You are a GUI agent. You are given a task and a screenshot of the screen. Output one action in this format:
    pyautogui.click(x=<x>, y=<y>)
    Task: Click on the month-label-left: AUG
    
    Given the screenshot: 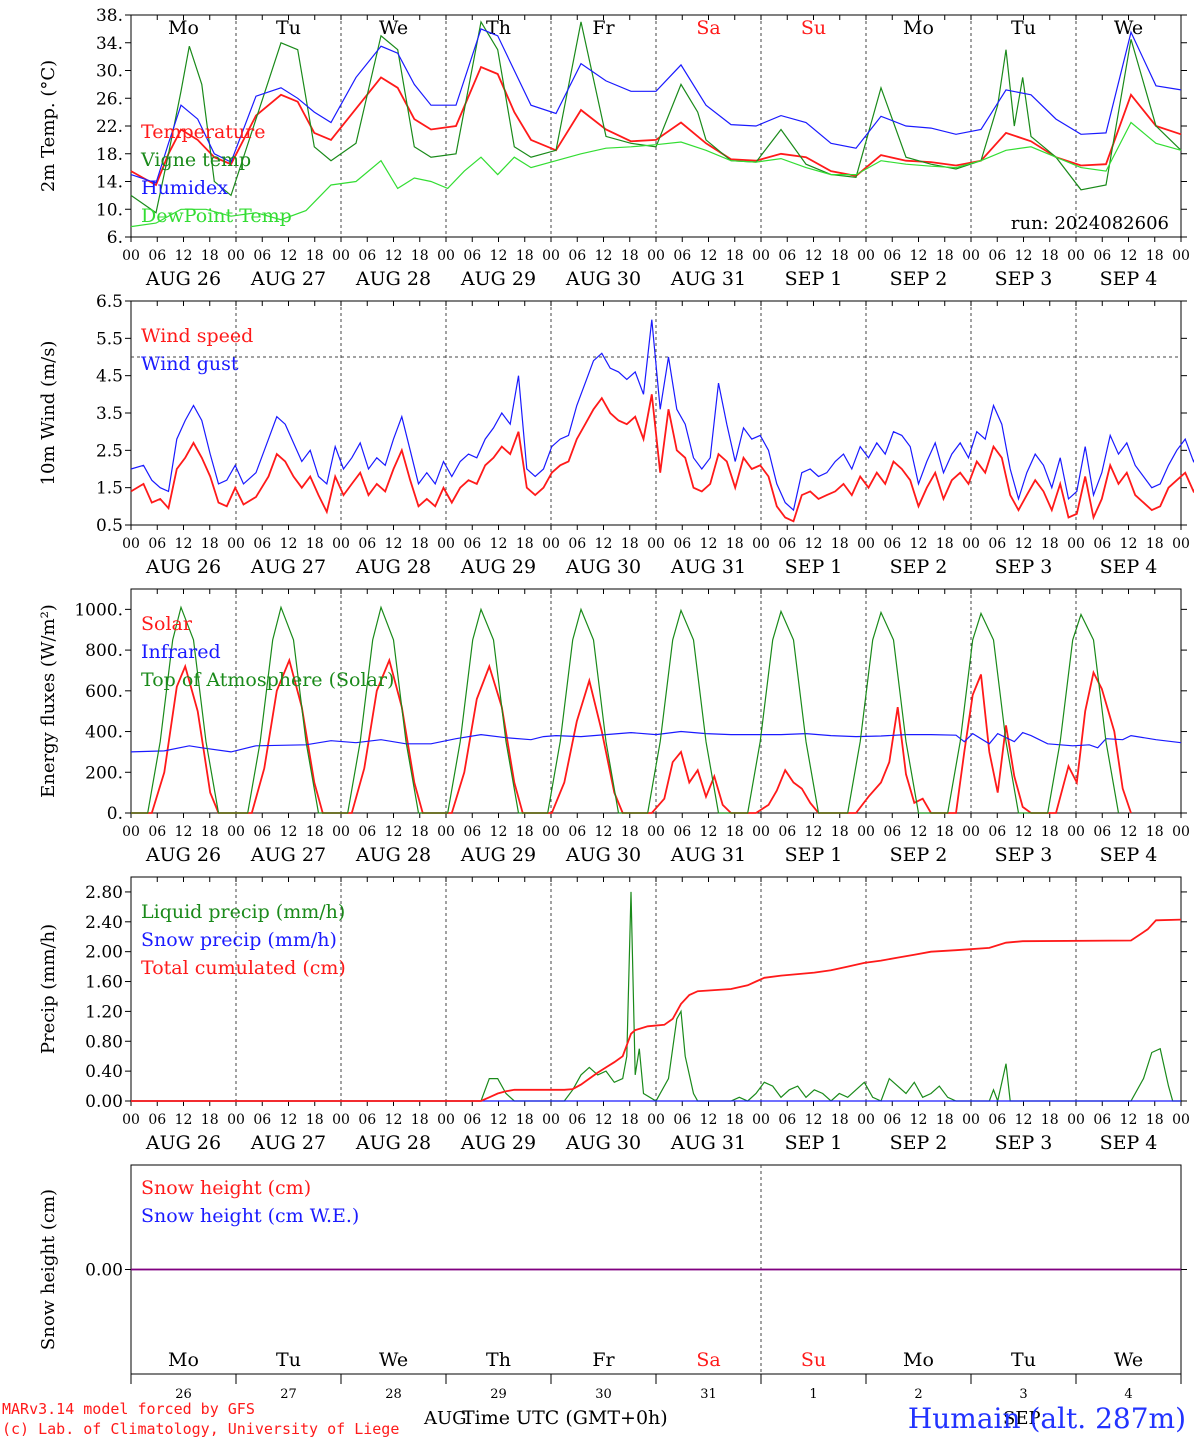 What is the action you would take?
    pyautogui.click(x=445, y=1418)
    